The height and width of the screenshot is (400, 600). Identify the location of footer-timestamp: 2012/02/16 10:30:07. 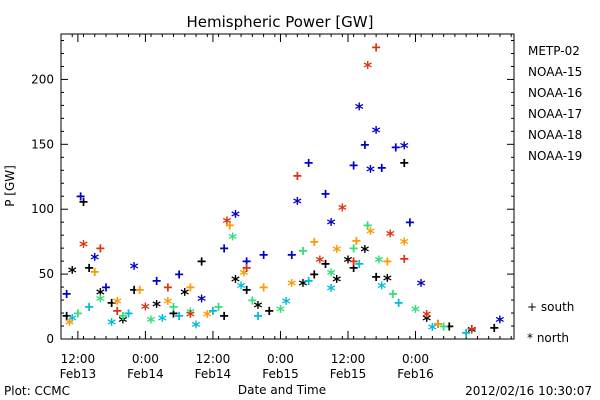
(528, 391).